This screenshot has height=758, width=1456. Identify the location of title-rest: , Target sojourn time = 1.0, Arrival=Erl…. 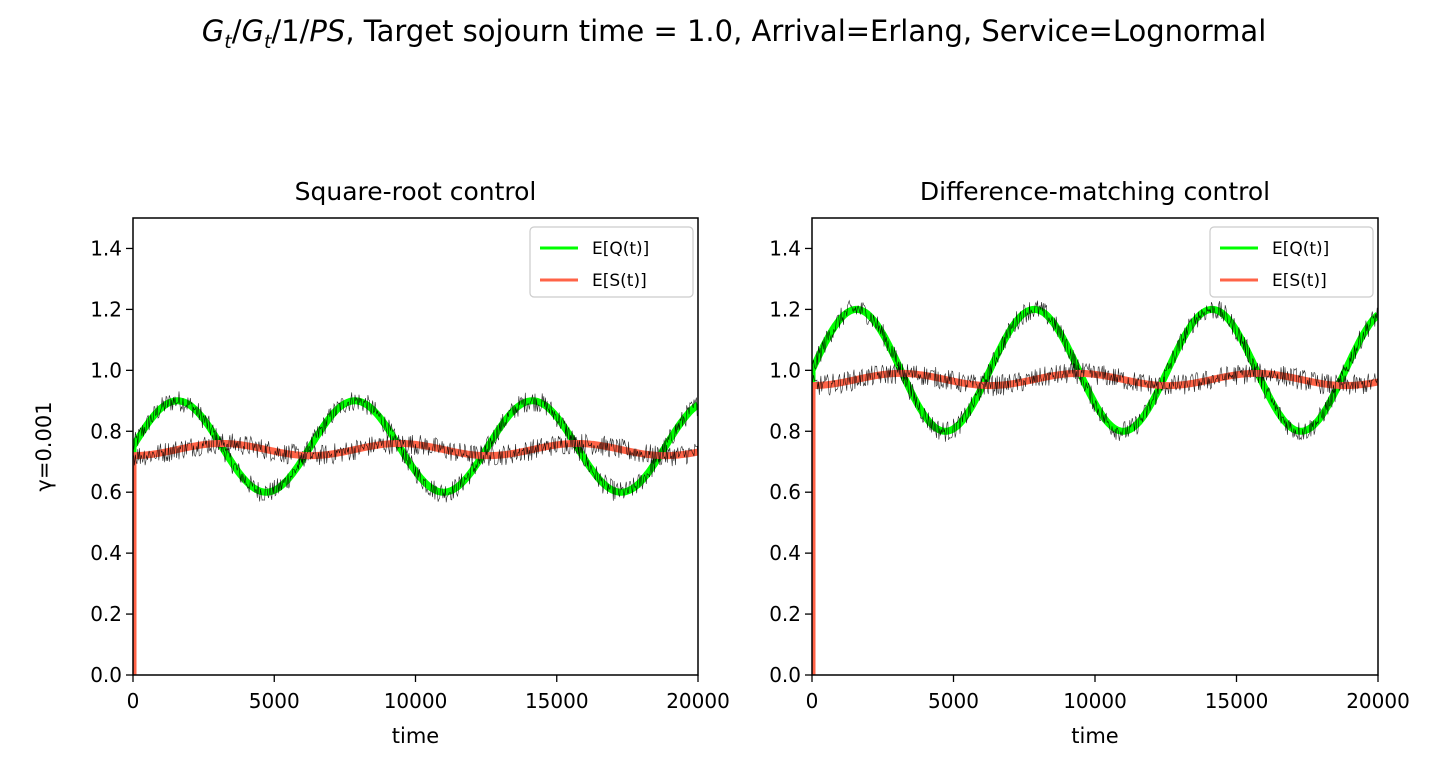
(806, 31).